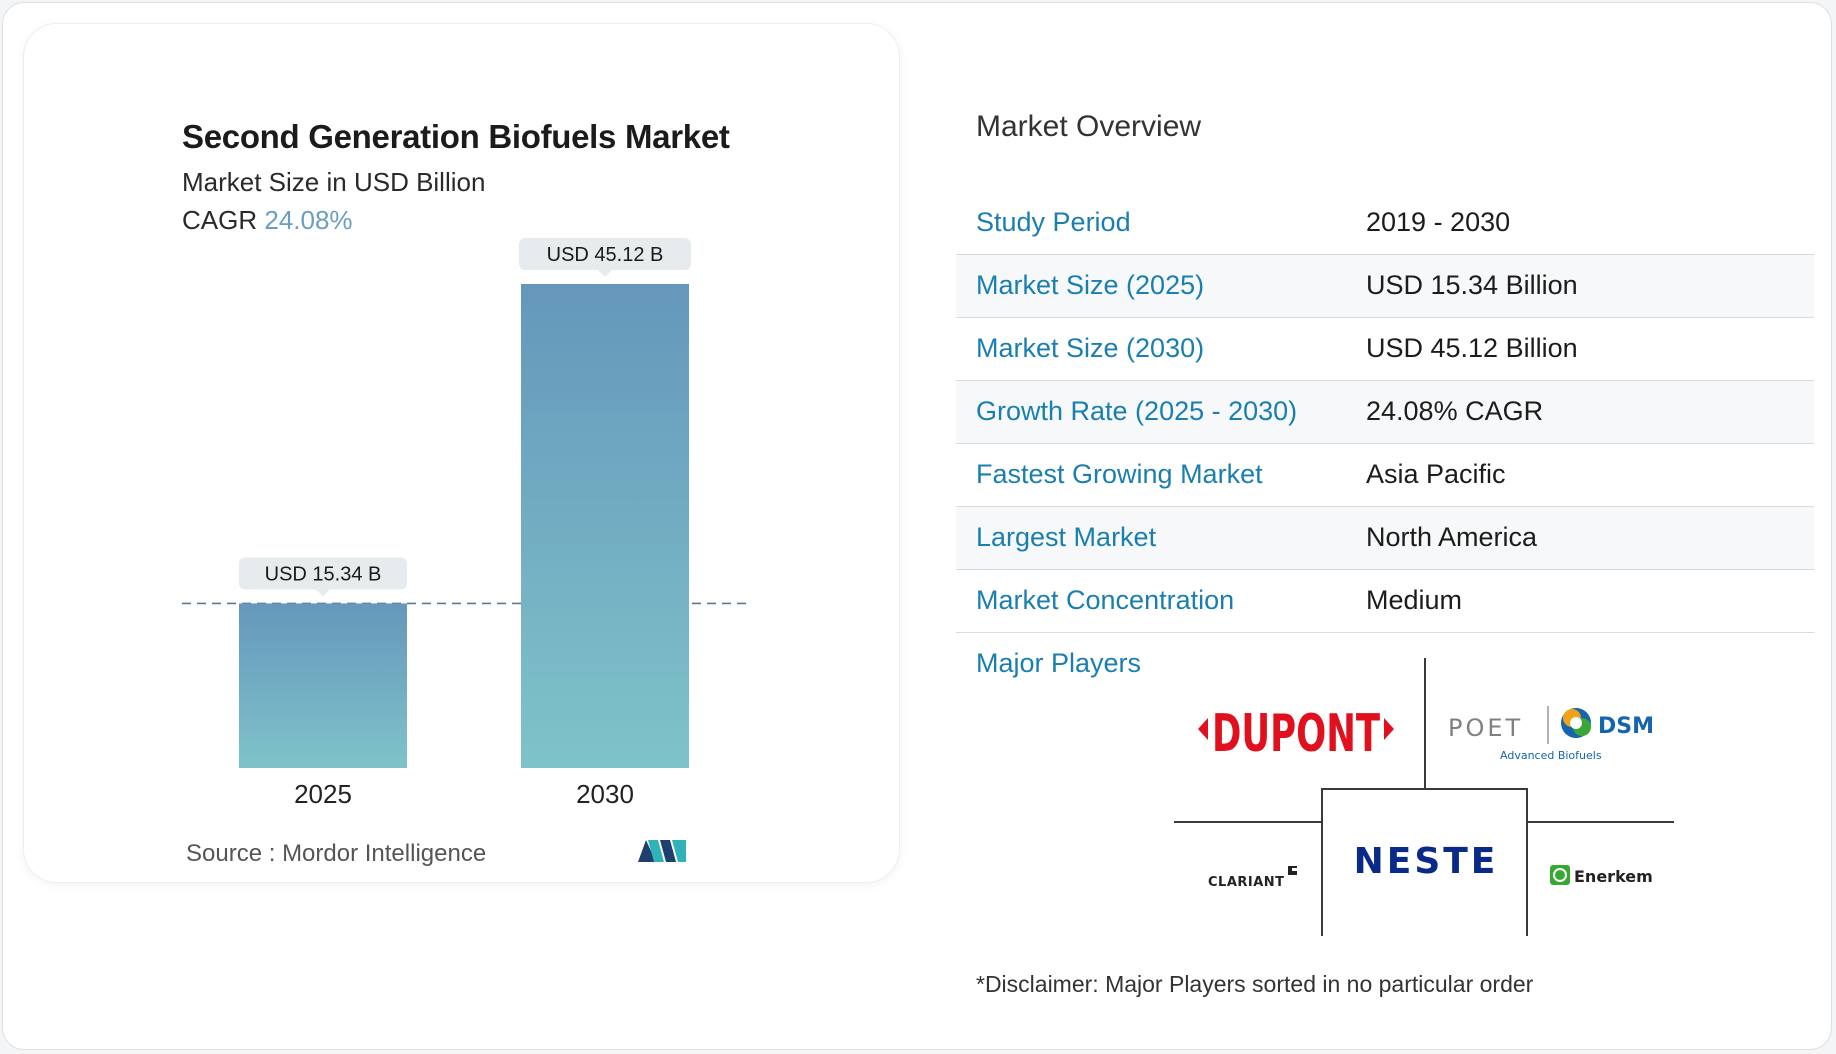 The image size is (1836, 1054). What do you see at coordinates (1059, 663) in the screenshot?
I see `major-players-label: Major Players` at bounding box center [1059, 663].